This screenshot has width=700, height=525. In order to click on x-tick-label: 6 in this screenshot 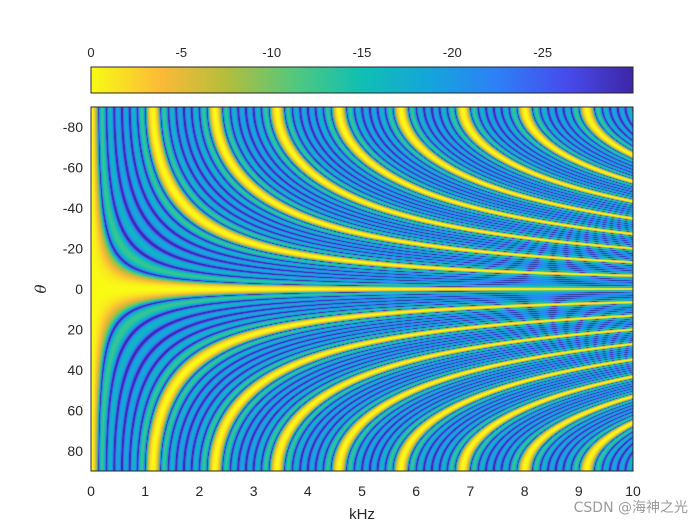, I will do `click(416, 491)`.